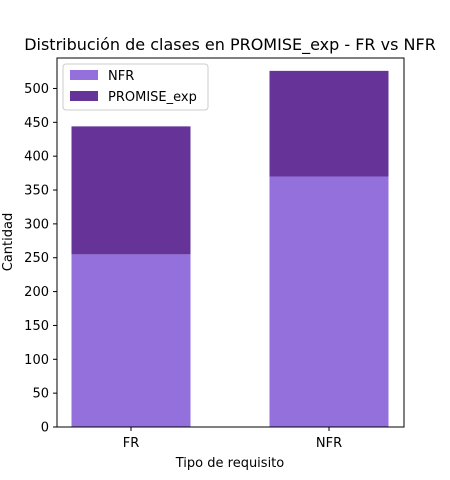 Image resolution: width=450 pixels, height=480 pixels. Describe the element at coordinates (131, 190) in the screenshot. I see `bar-fr-promise-exp` at that location.